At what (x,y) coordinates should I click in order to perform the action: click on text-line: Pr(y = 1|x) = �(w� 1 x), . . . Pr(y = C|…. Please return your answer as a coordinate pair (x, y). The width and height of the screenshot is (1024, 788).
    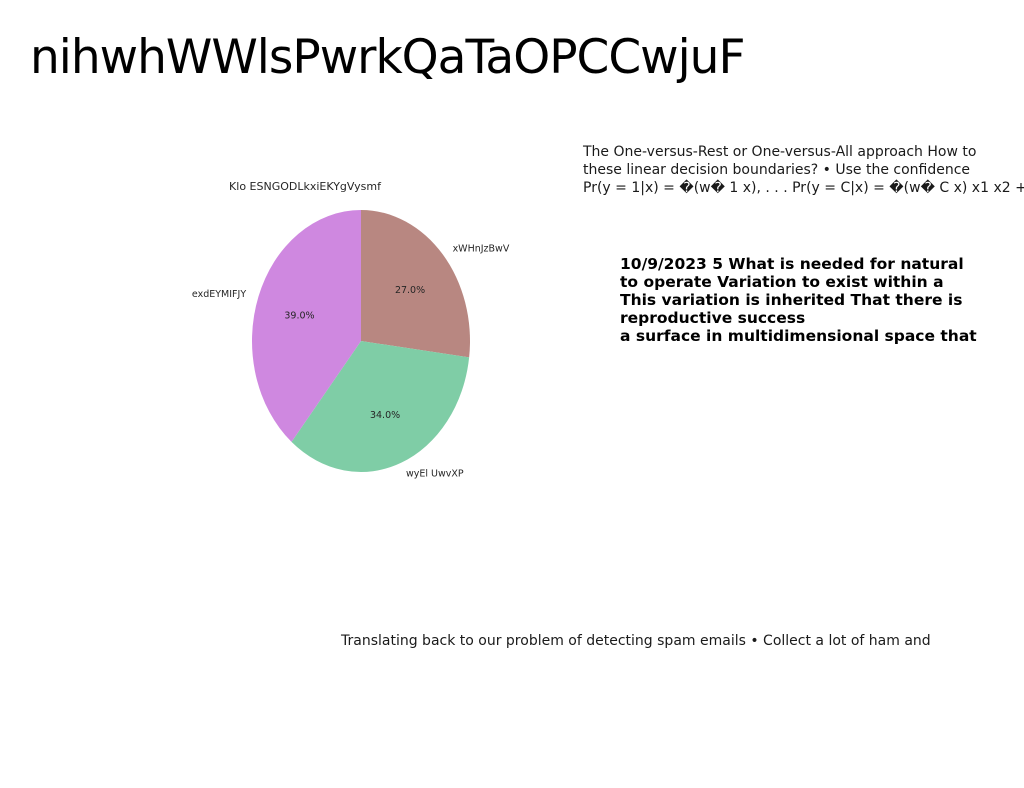
    Looking at the image, I should click on (803, 188).